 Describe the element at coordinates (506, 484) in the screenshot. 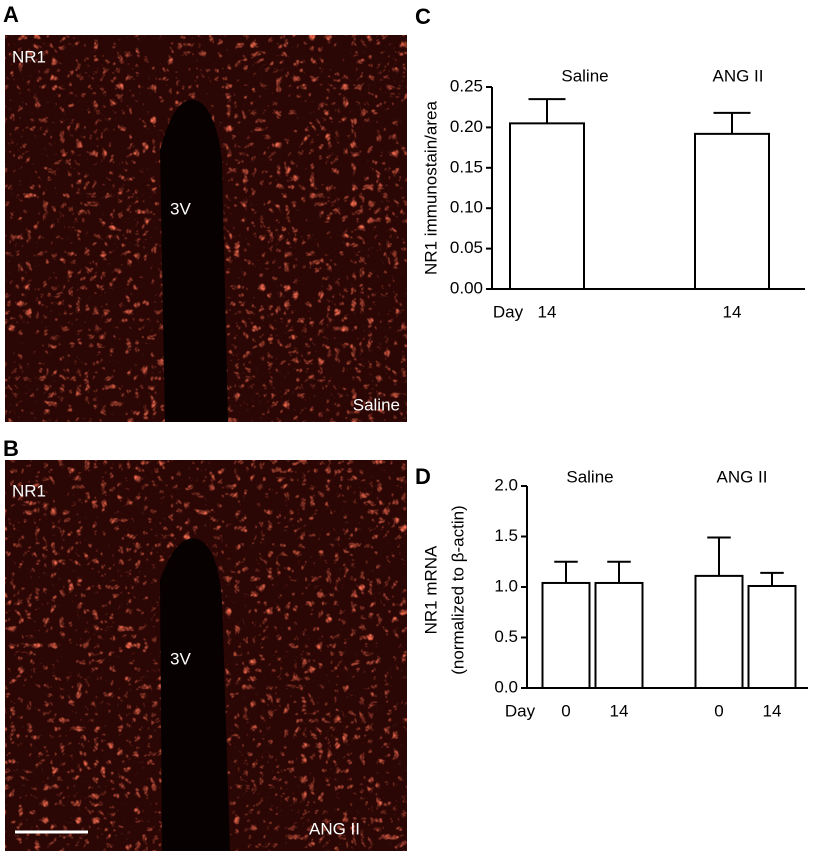

I see `y-tick-label: 2.0` at that location.